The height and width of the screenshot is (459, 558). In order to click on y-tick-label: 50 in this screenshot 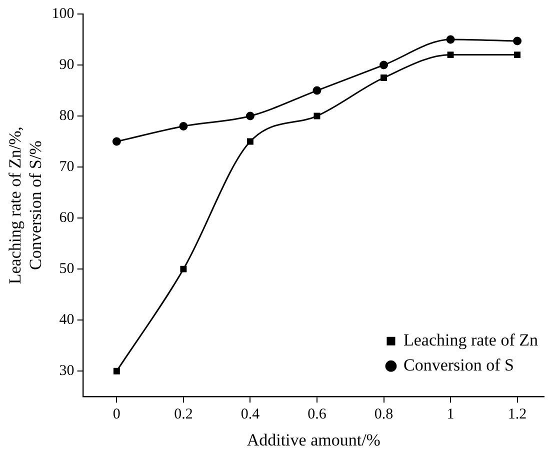, I will do `click(66, 269)`.